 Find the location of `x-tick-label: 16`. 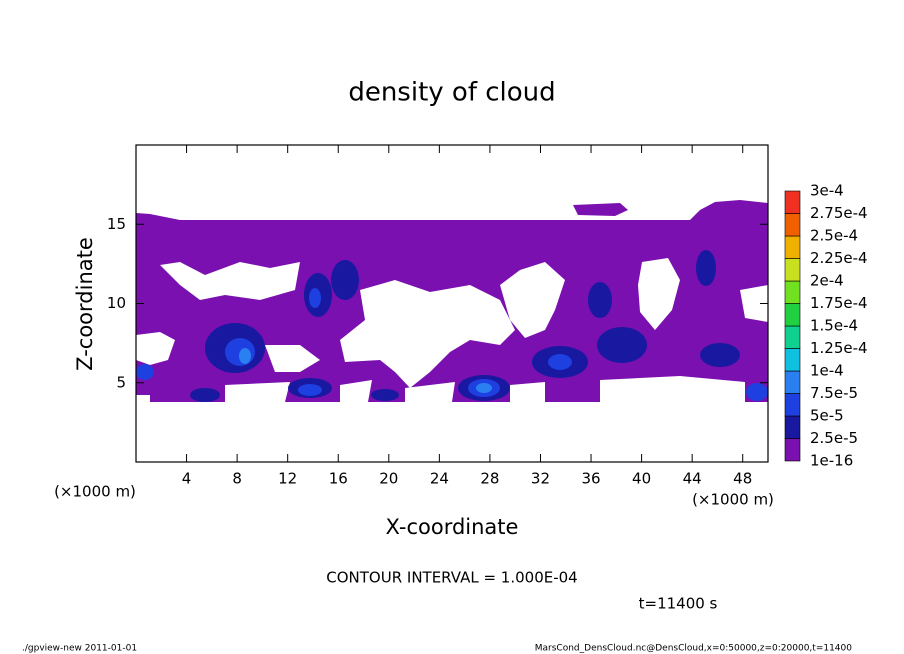

x-tick-label: 16 is located at coordinates (338, 479).